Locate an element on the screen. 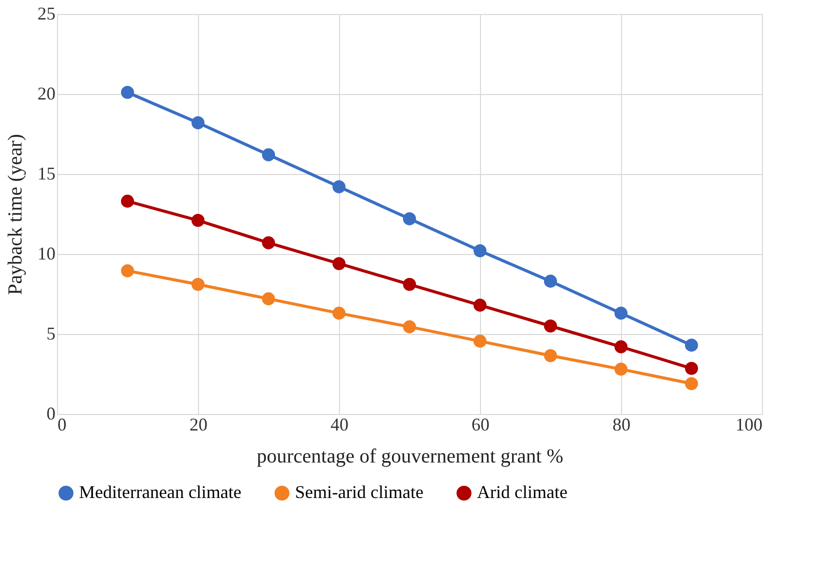  y-tick-label: 15 is located at coordinates (47, 174).